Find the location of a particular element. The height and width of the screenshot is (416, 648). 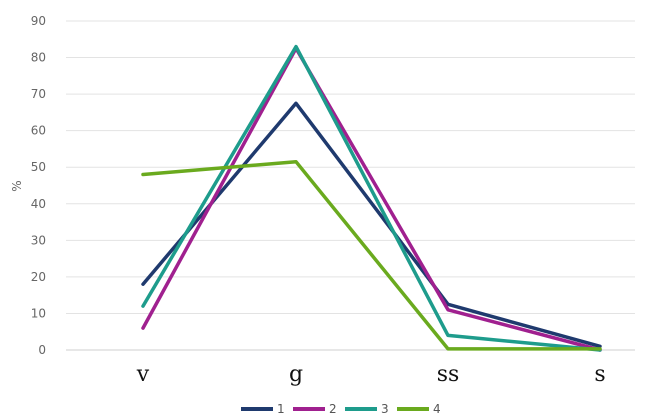

legend-item-2: 2 is located at coordinates (315, 409).